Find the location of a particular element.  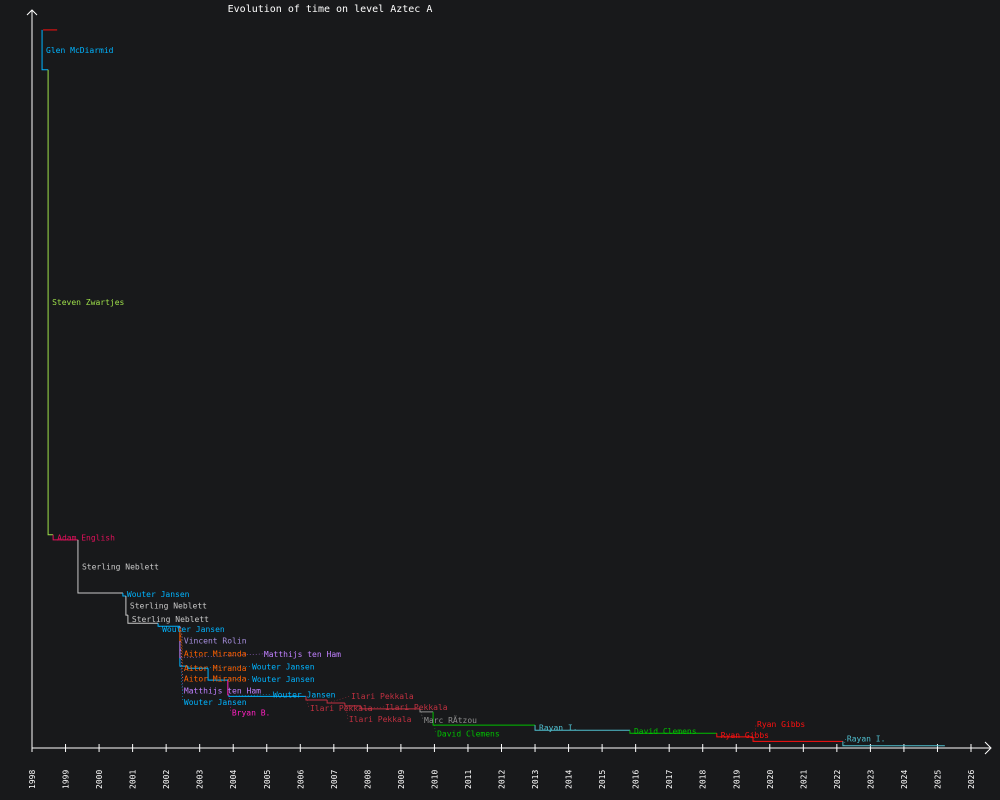

record-label: Marc RÃtzou is located at coordinates (450, 720).